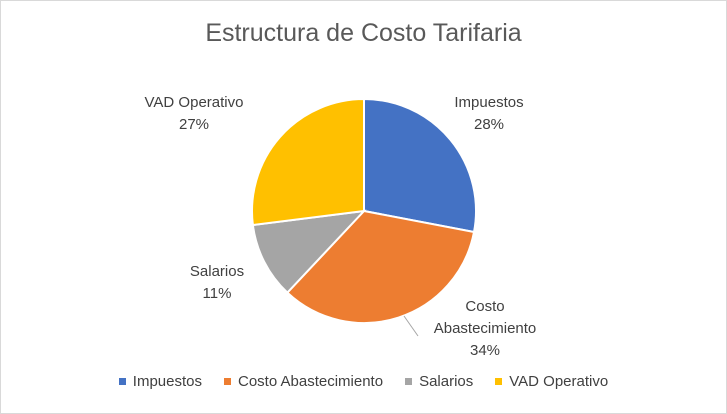 This screenshot has height=414, width=727. I want to click on data-label-line: VAD Operativo, so click(194, 102).